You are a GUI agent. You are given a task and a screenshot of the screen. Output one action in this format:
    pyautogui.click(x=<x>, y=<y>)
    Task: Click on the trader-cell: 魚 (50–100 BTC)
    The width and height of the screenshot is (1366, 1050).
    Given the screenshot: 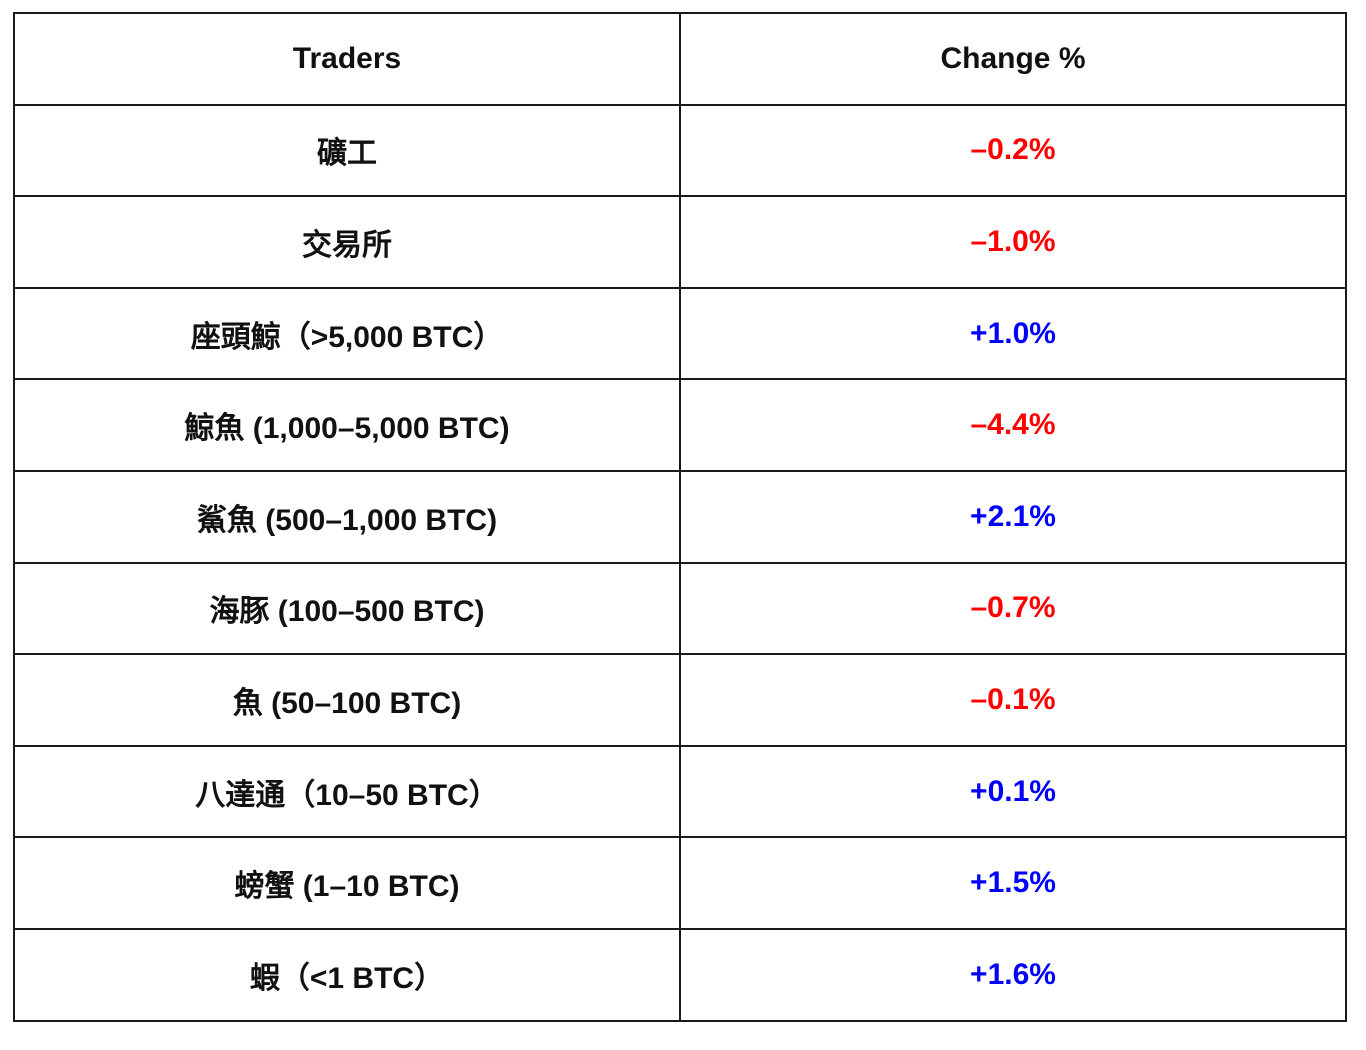 What is the action you would take?
    pyautogui.click(x=347, y=700)
    